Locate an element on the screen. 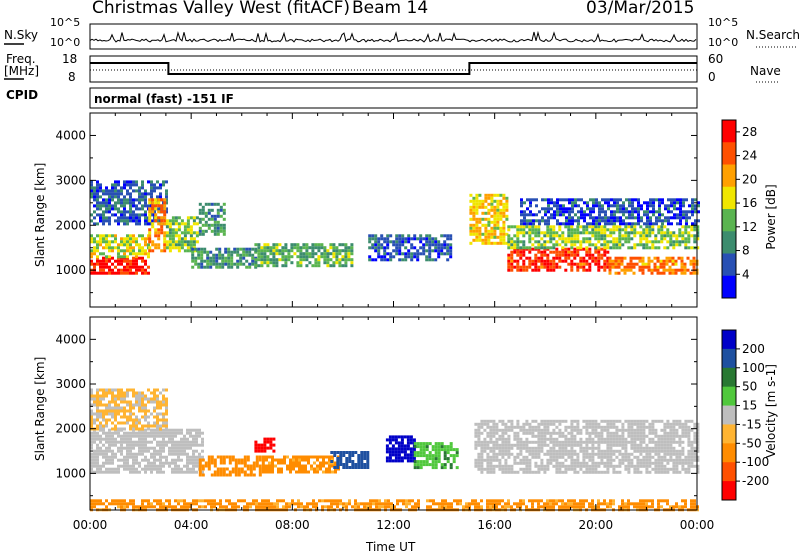  freq-unit: [MHz] is located at coordinates (22, 71).